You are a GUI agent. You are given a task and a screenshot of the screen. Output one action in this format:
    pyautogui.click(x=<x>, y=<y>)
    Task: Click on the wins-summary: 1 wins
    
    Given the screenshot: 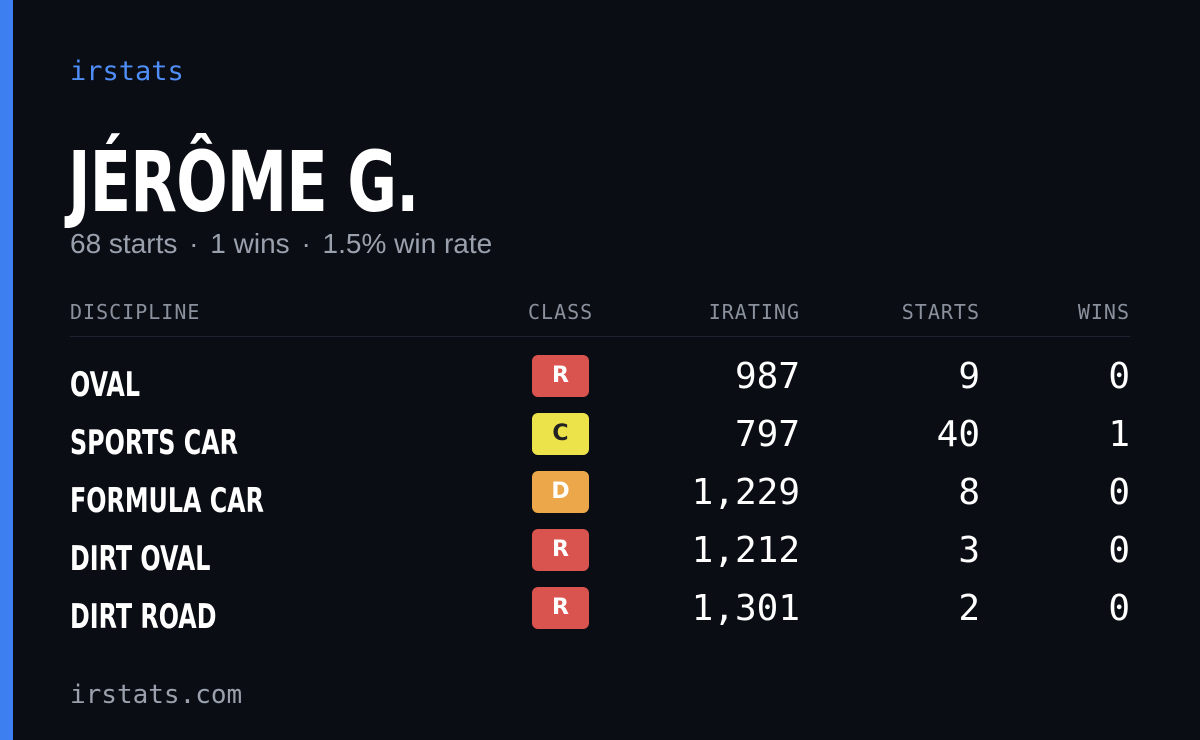 What is the action you would take?
    pyautogui.click(x=250, y=243)
    